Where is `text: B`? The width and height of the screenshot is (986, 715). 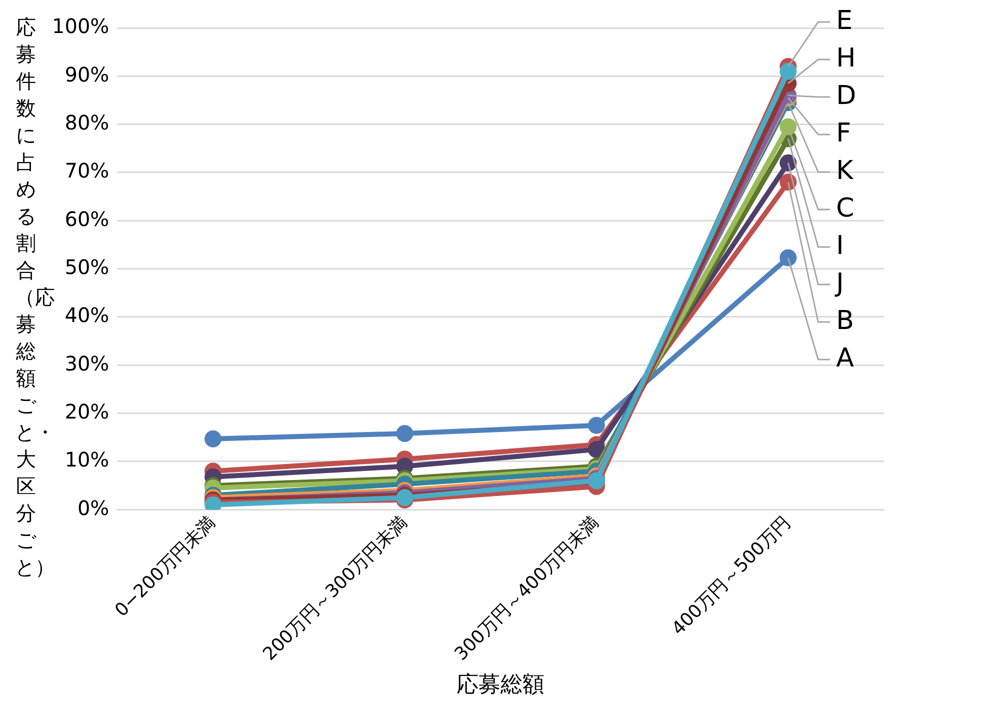 text: B is located at coordinates (845, 321).